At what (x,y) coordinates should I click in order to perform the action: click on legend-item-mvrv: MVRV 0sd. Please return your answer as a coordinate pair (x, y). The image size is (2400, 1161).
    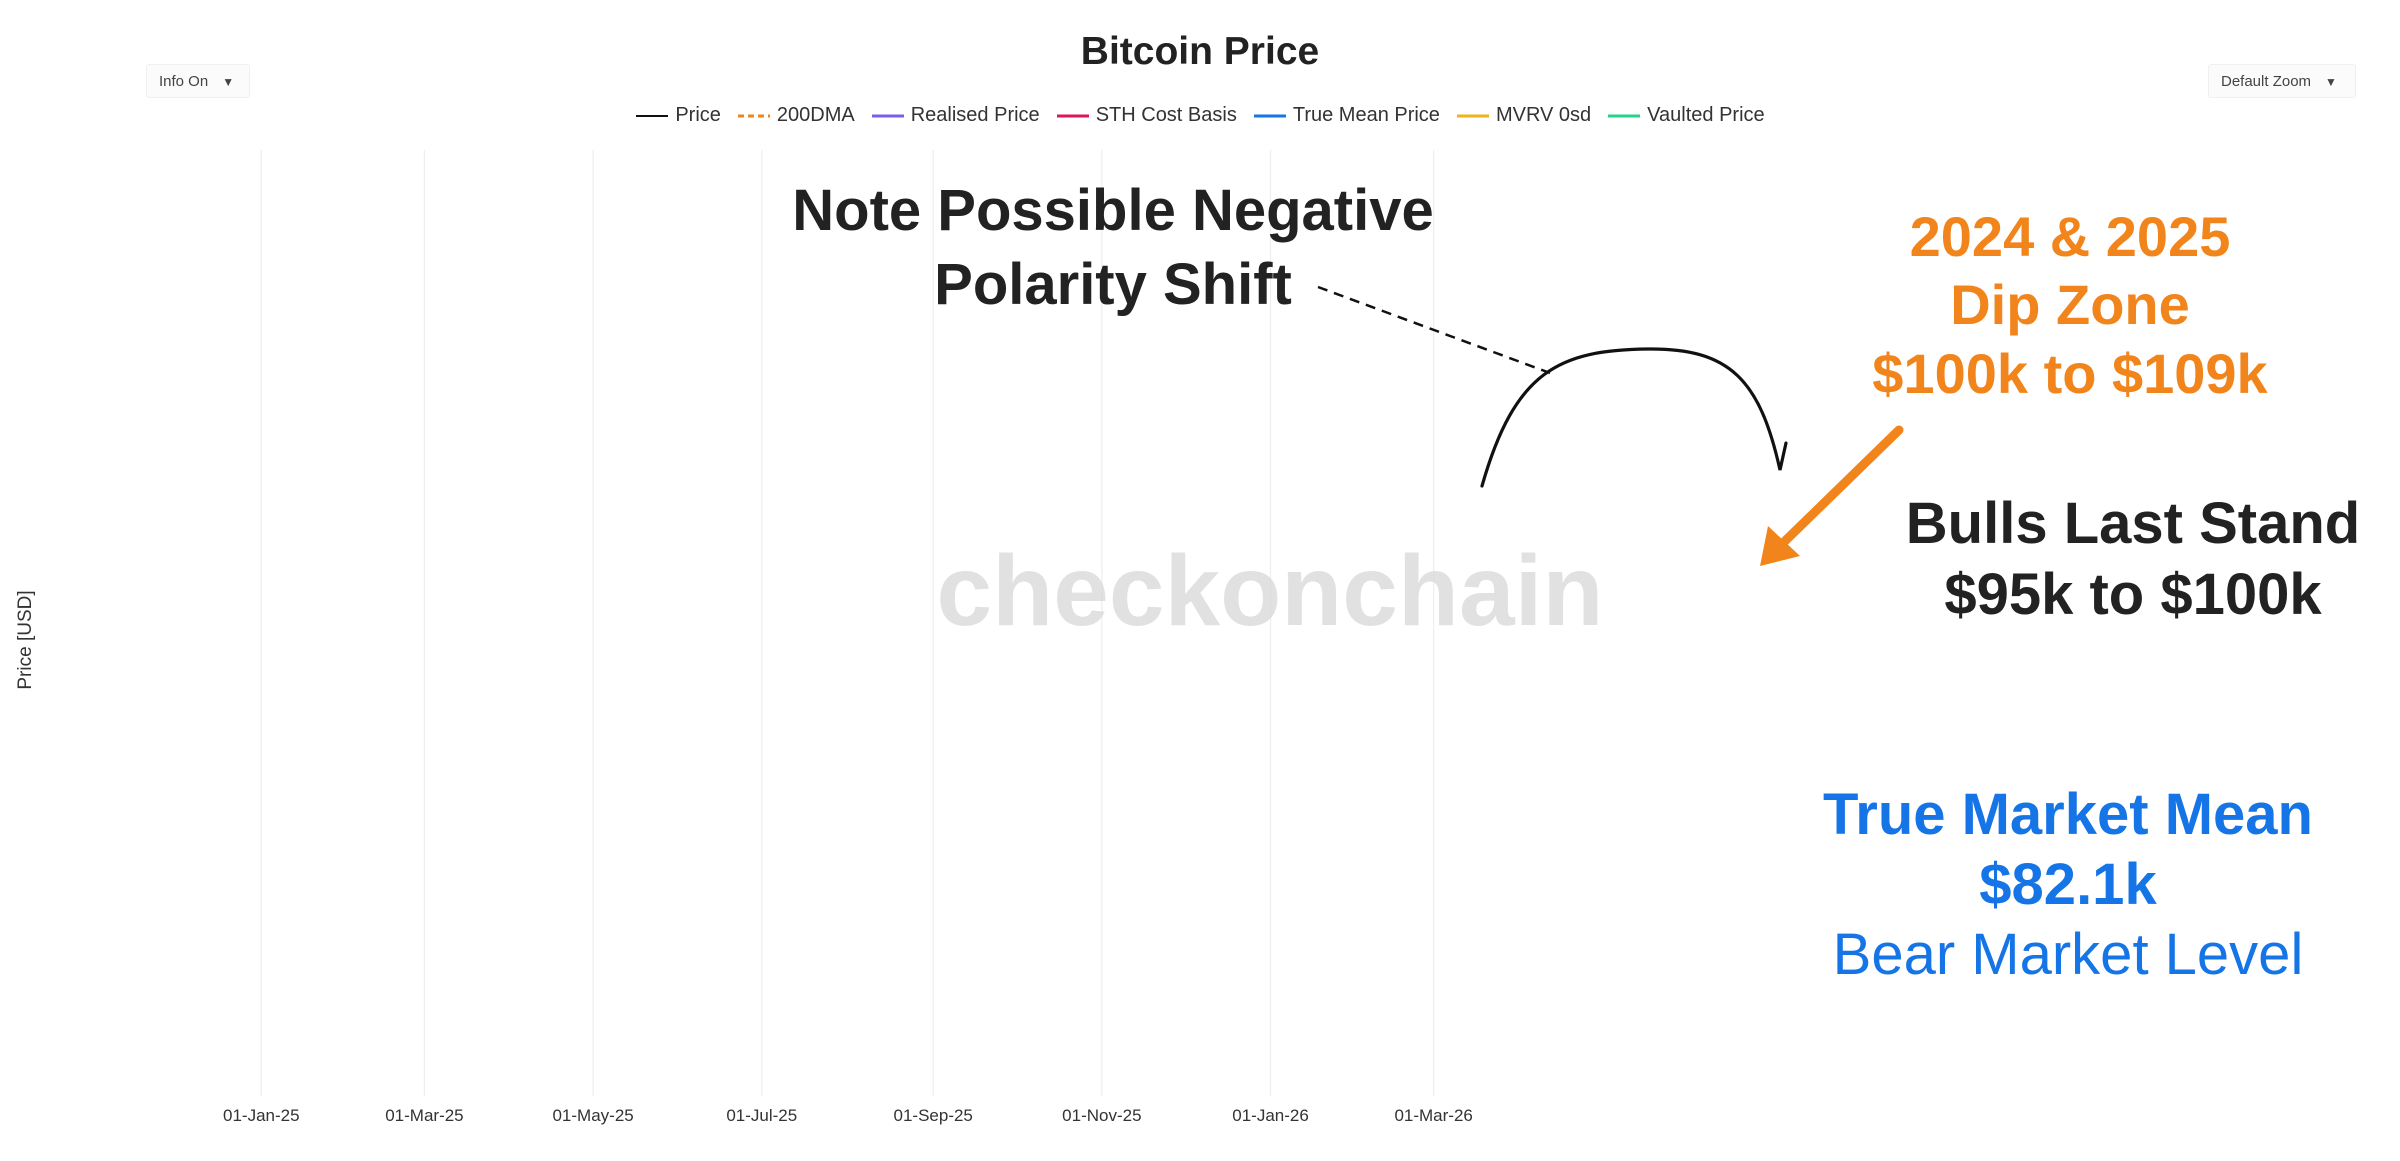
    Looking at the image, I should click on (1523, 115).